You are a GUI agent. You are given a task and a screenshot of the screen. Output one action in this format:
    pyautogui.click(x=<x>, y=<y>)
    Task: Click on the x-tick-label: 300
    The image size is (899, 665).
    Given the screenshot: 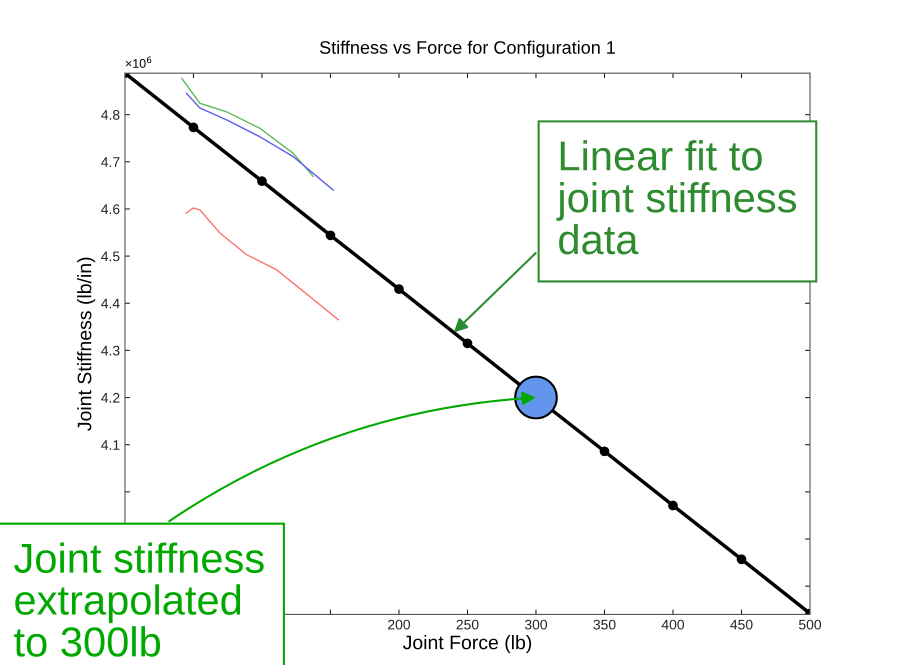 What is the action you would take?
    pyautogui.click(x=536, y=625)
    